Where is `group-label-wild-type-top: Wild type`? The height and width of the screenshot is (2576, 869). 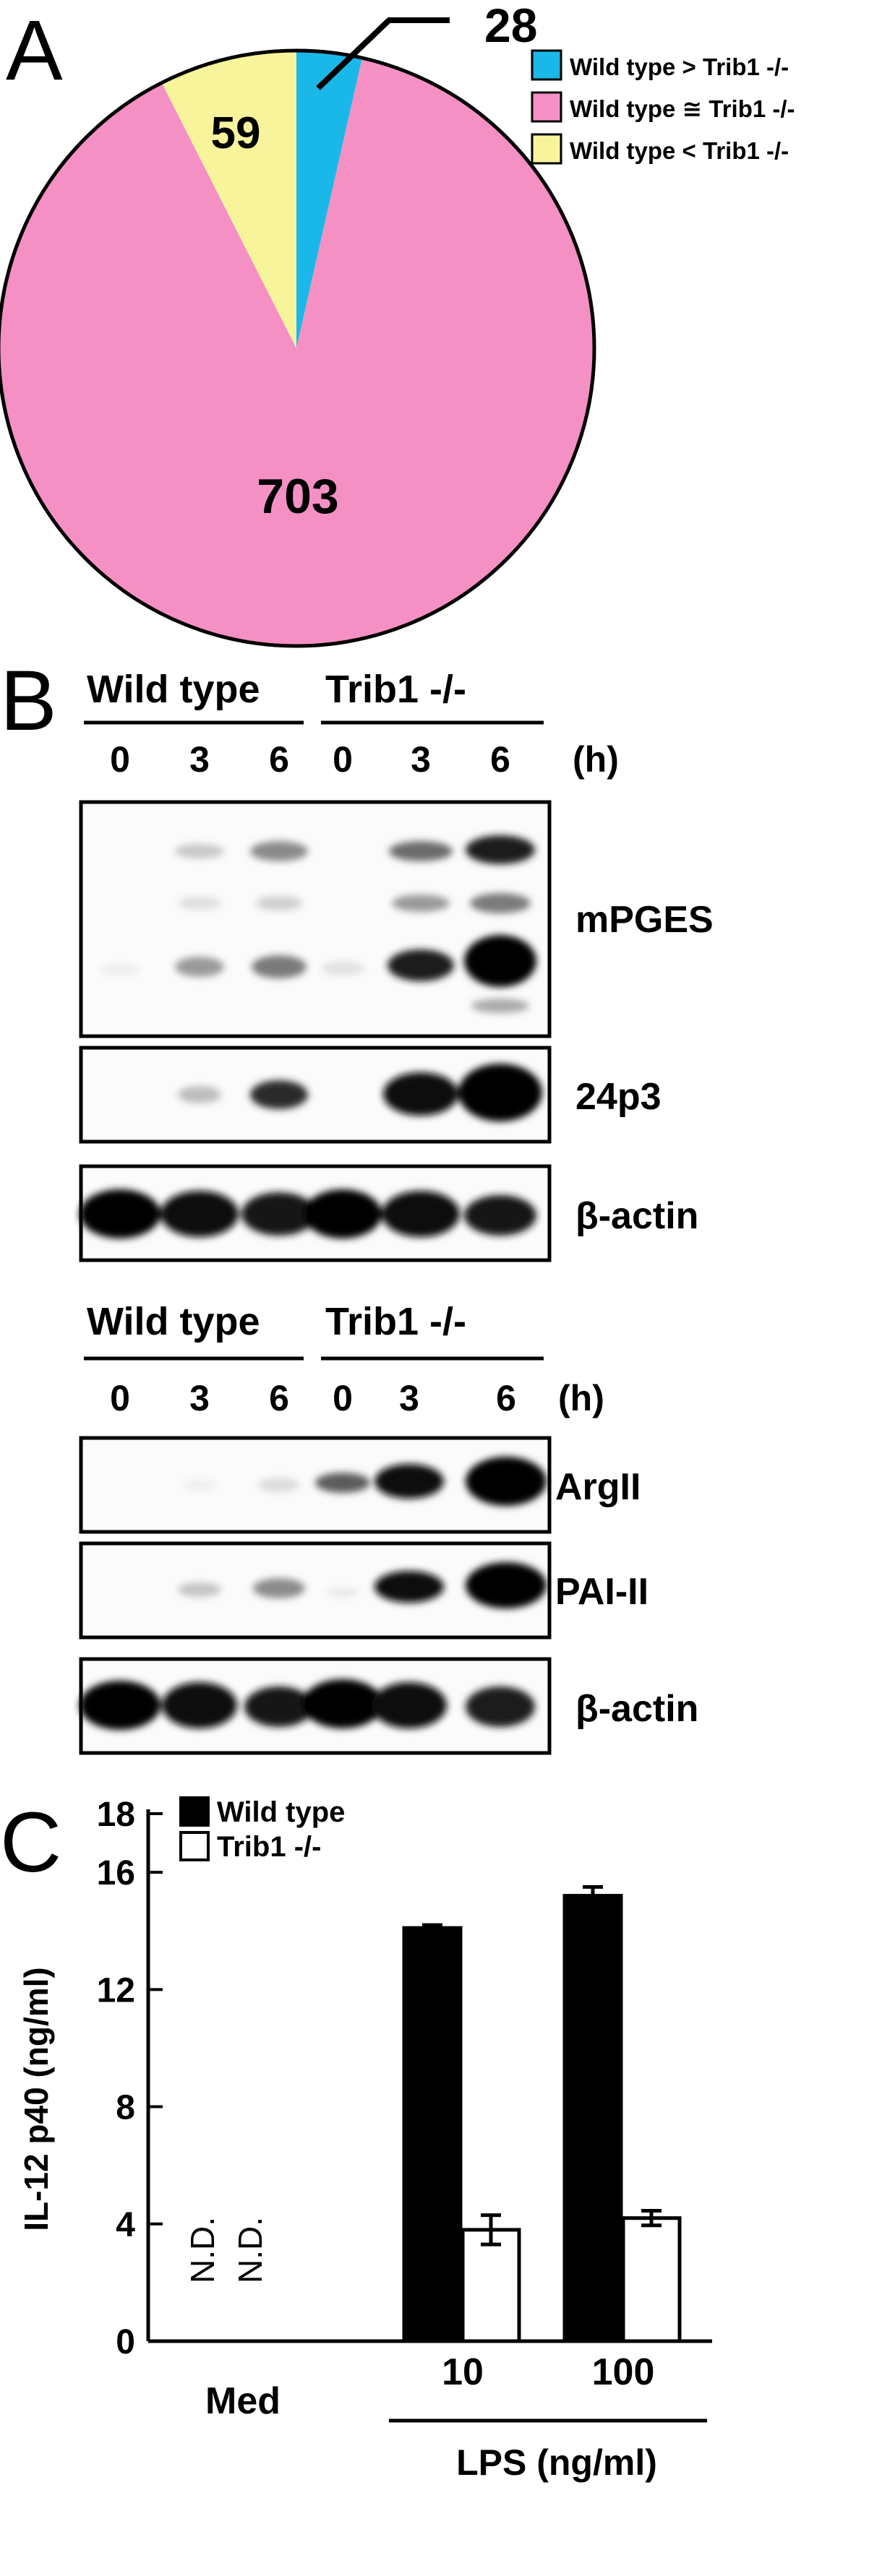
group-label-wild-type-top: Wild type is located at coordinates (173, 689).